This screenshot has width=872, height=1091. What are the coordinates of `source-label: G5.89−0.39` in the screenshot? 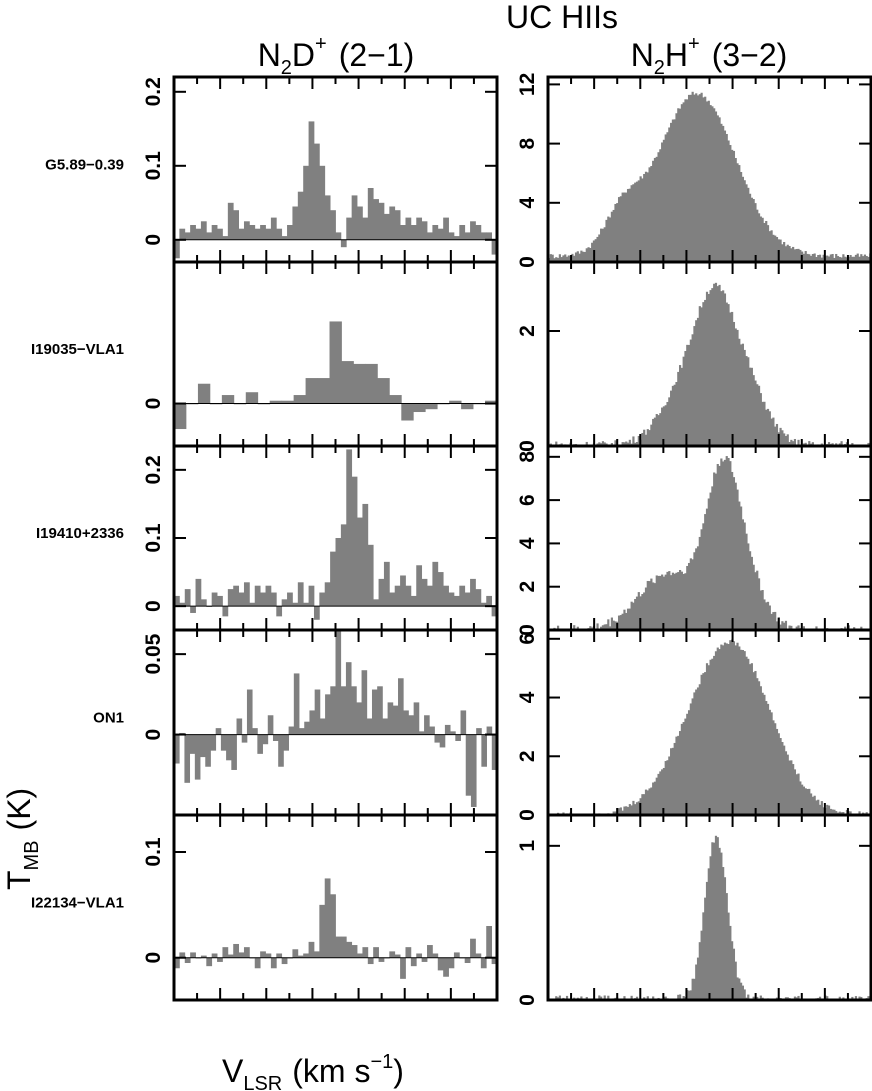 It's located at (84, 165).